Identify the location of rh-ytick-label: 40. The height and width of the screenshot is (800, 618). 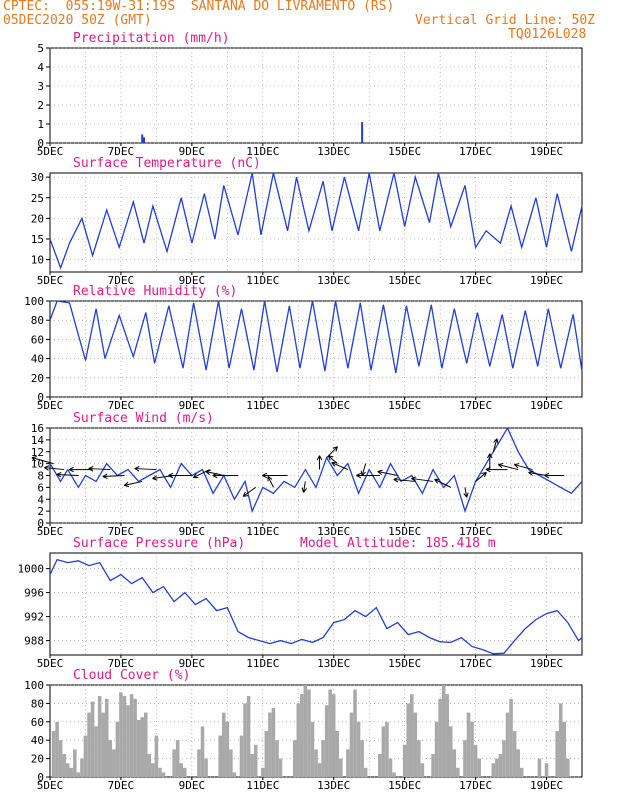
(37, 359).